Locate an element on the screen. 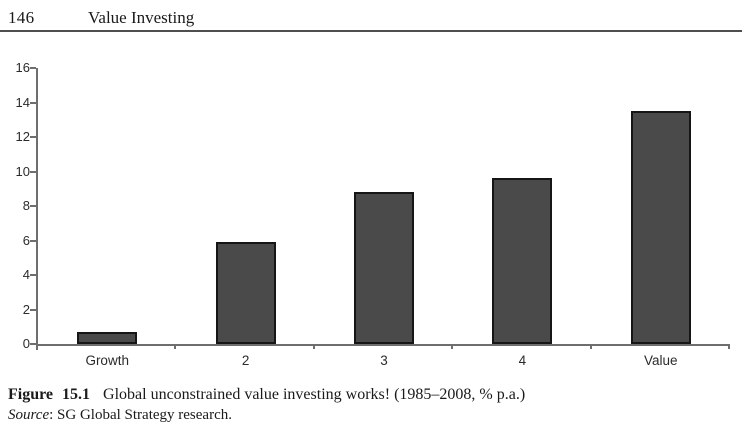 The width and height of the screenshot is (742, 440). y-tick-label: 10 is located at coordinates (22, 171).